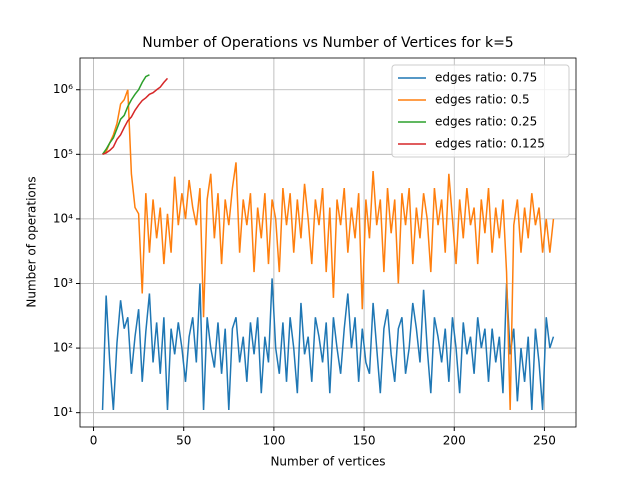 The image size is (640, 484). Describe the element at coordinates (63, 283) in the screenshot. I see `y-tick-label: 10³` at that location.